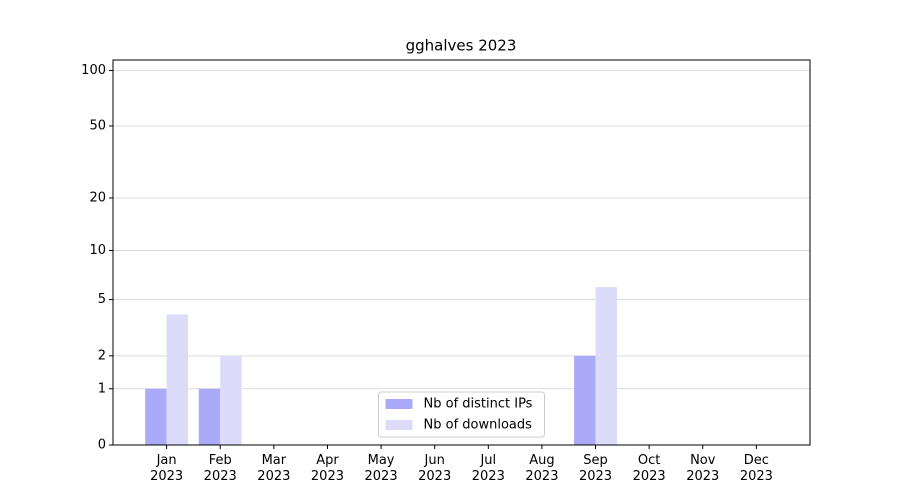 The width and height of the screenshot is (900, 500). What do you see at coordinates (167, 468) in the screenshot?
I see `x-tick-label: Jan 2023` at bounding box center [167, 468].